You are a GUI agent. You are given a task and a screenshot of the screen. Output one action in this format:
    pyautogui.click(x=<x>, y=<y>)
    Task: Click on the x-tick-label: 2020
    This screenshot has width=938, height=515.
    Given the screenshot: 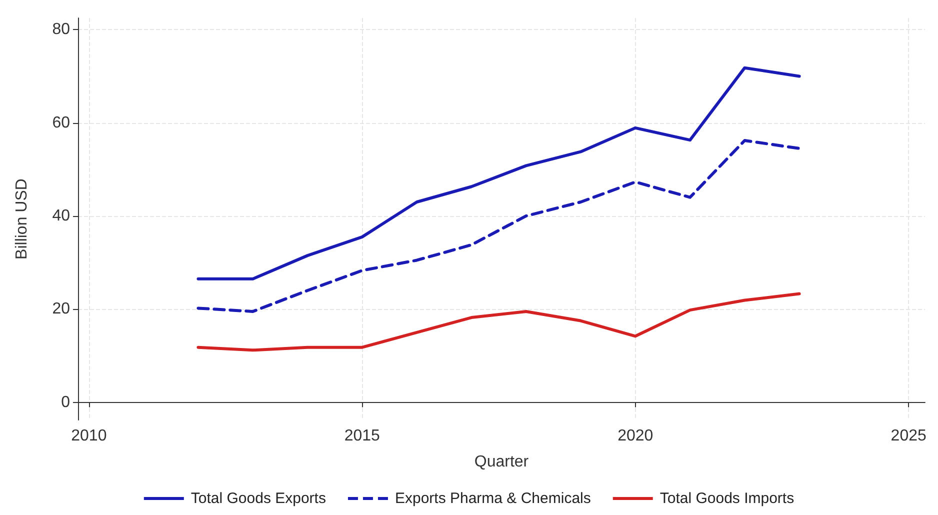 What is the action you would take?
    pyautogui.click(x=636, y=436)
    